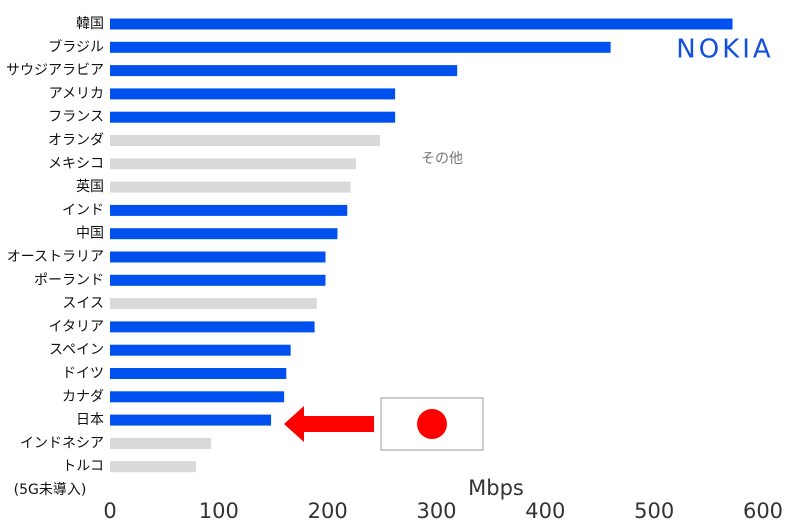 The height and width of the screenshot is (531, 800). I want to click on x-tick-label: 400, so click(545, 511).